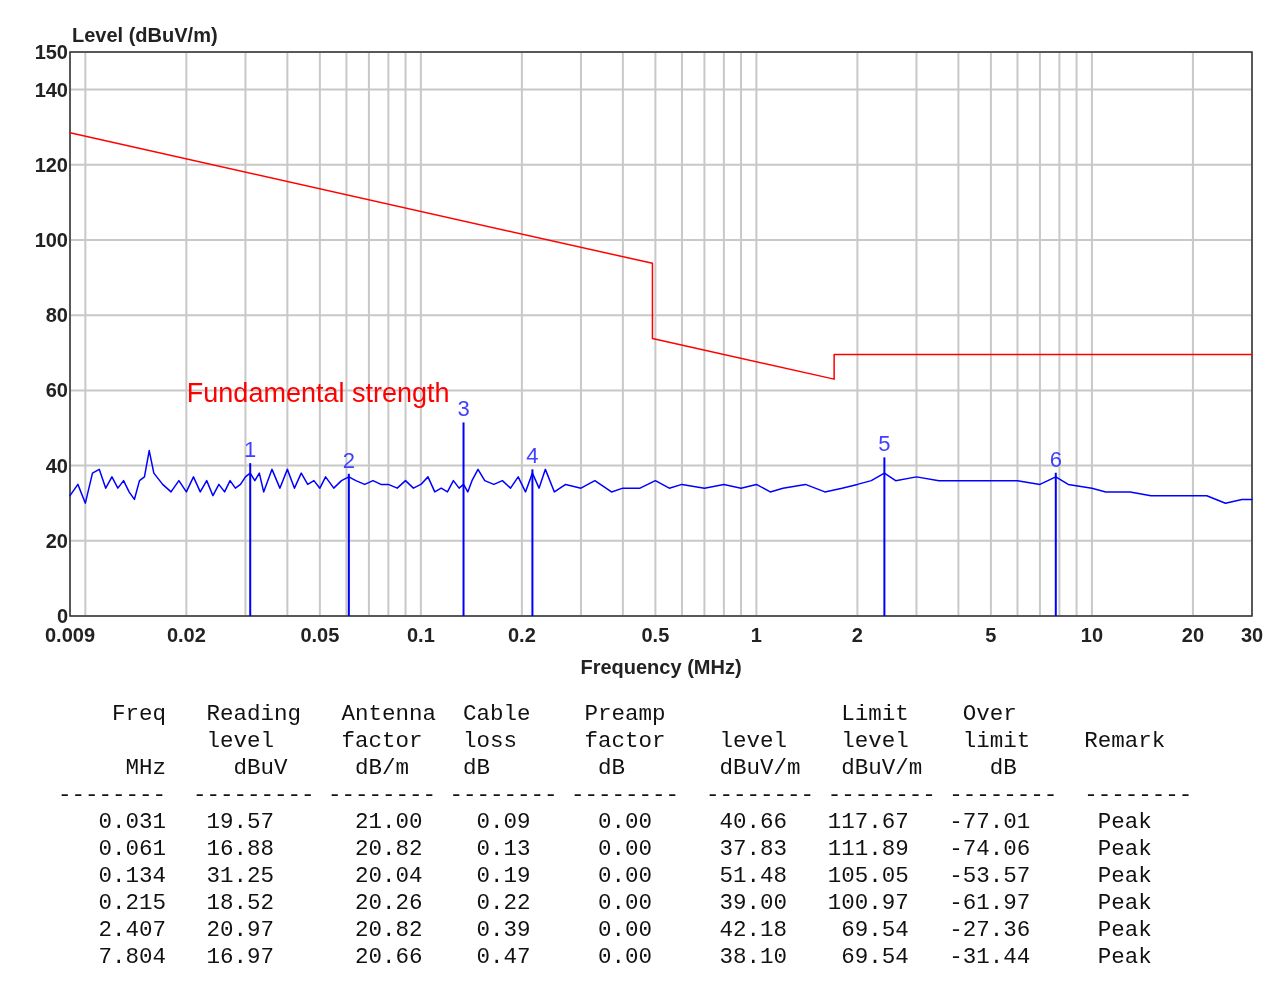  Describe the element at coordinates (51, 89) in the screenshot. I see `y-tick-label: 140` at that location.